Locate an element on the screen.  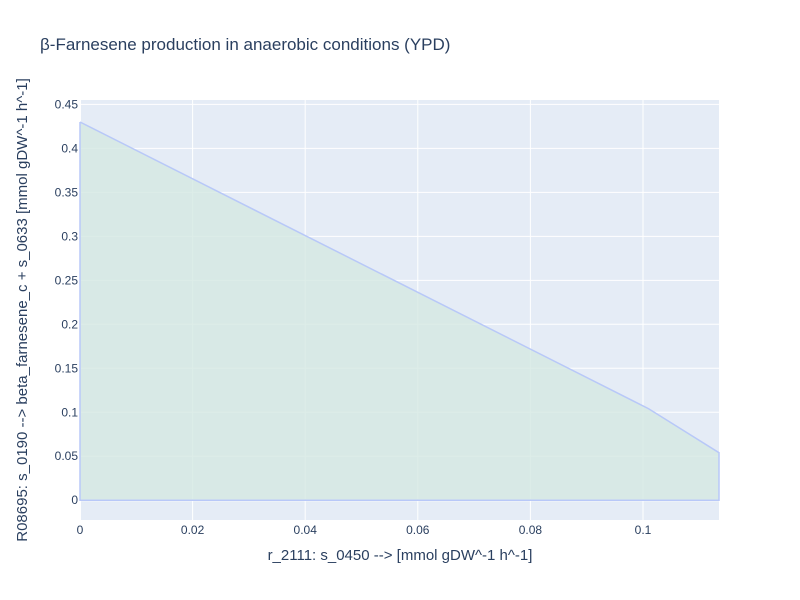
x-tick-label: 0.04 is located at coordinates (306, 530).